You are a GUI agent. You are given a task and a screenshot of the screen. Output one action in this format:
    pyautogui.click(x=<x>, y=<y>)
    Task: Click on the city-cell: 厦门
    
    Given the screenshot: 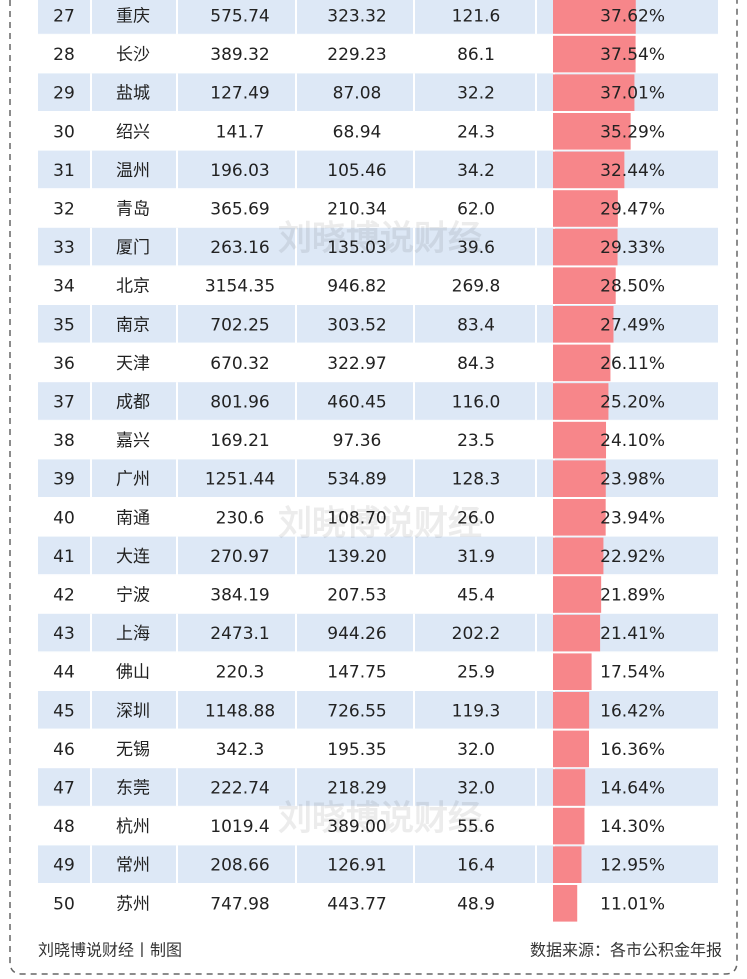 What is the action you would take?
    pyautogui.click(x=133, y=248)
    